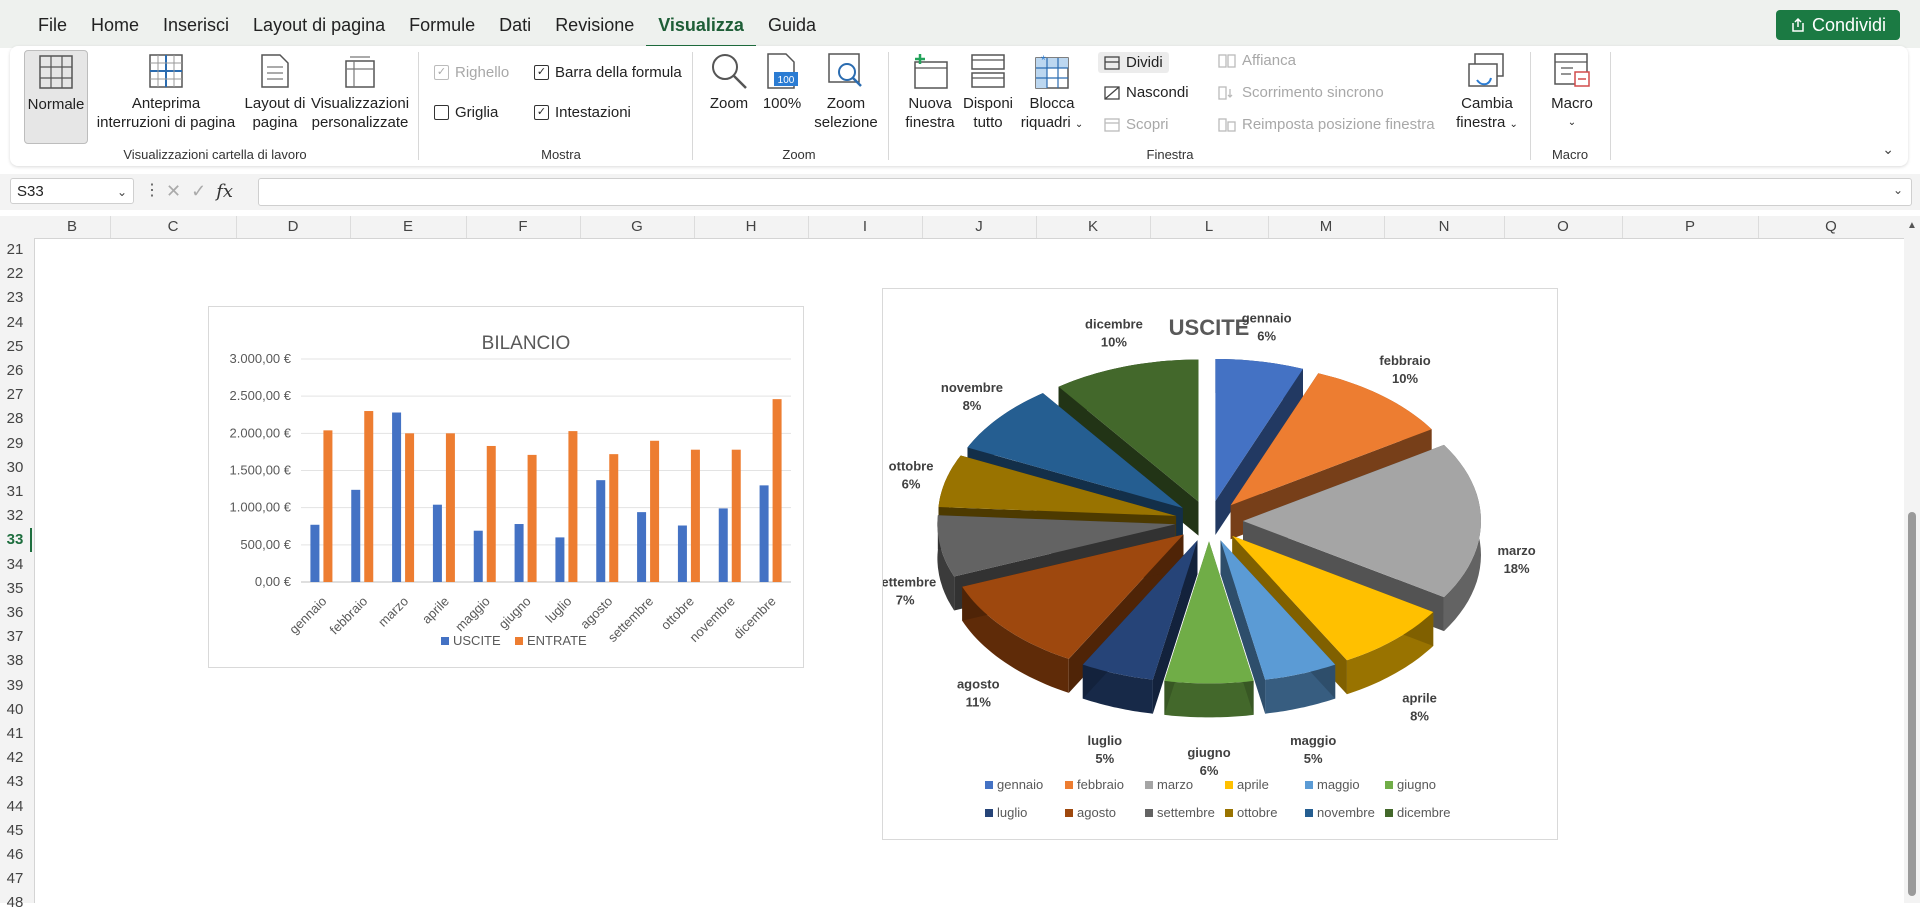  I want to click on bar-entrate-dicembre, so click(777, 490).